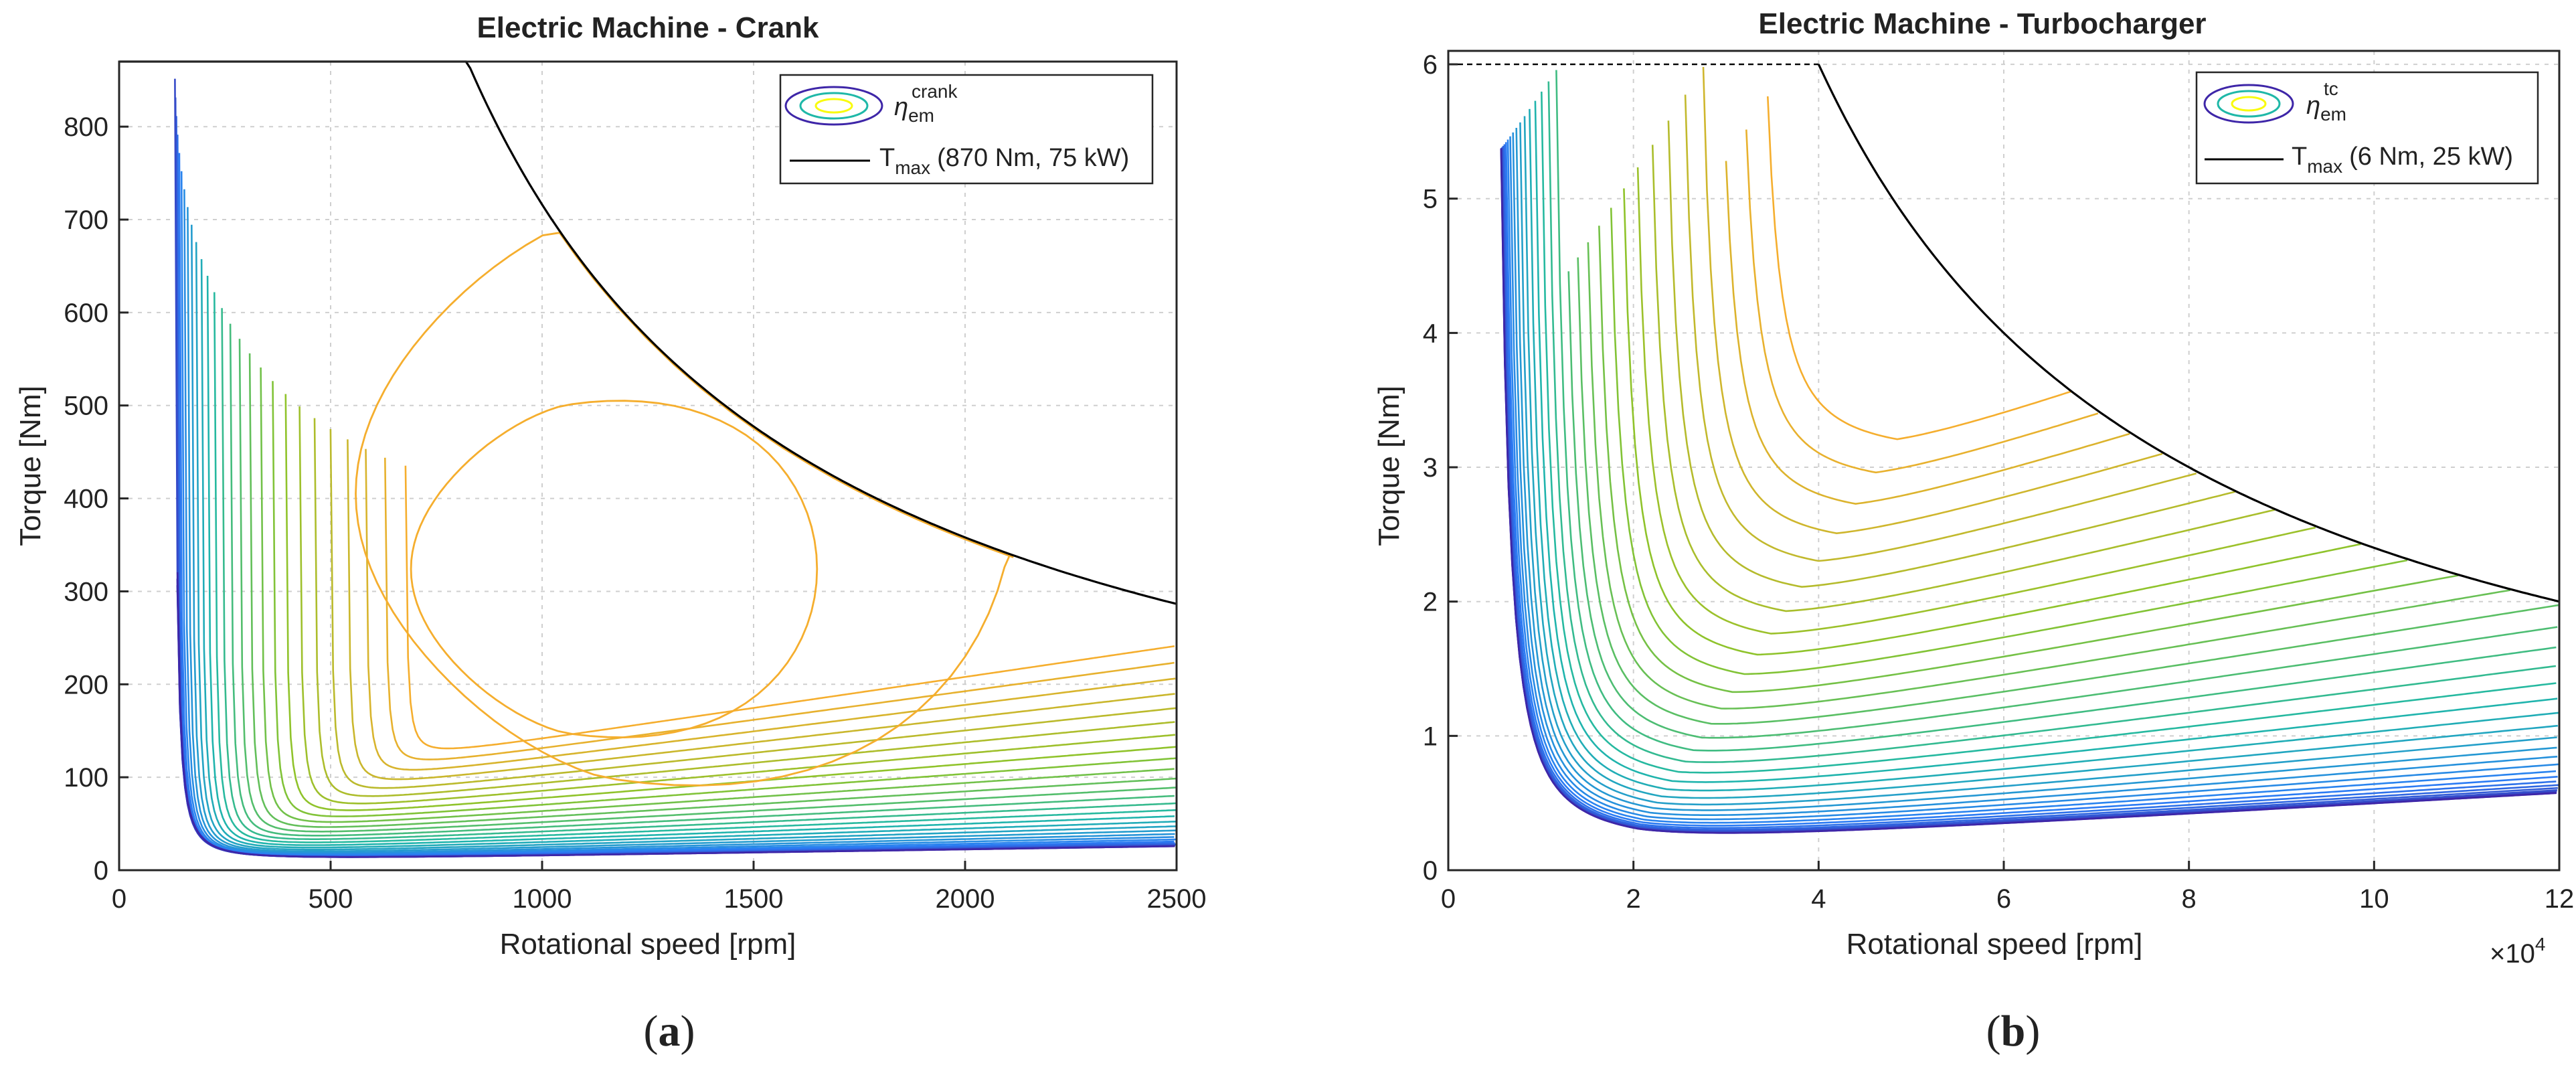  What do you see at coordinates (754, 899) in the screenshot?
I see `x-tick-label: 1500` at bounding box center [754, 899].